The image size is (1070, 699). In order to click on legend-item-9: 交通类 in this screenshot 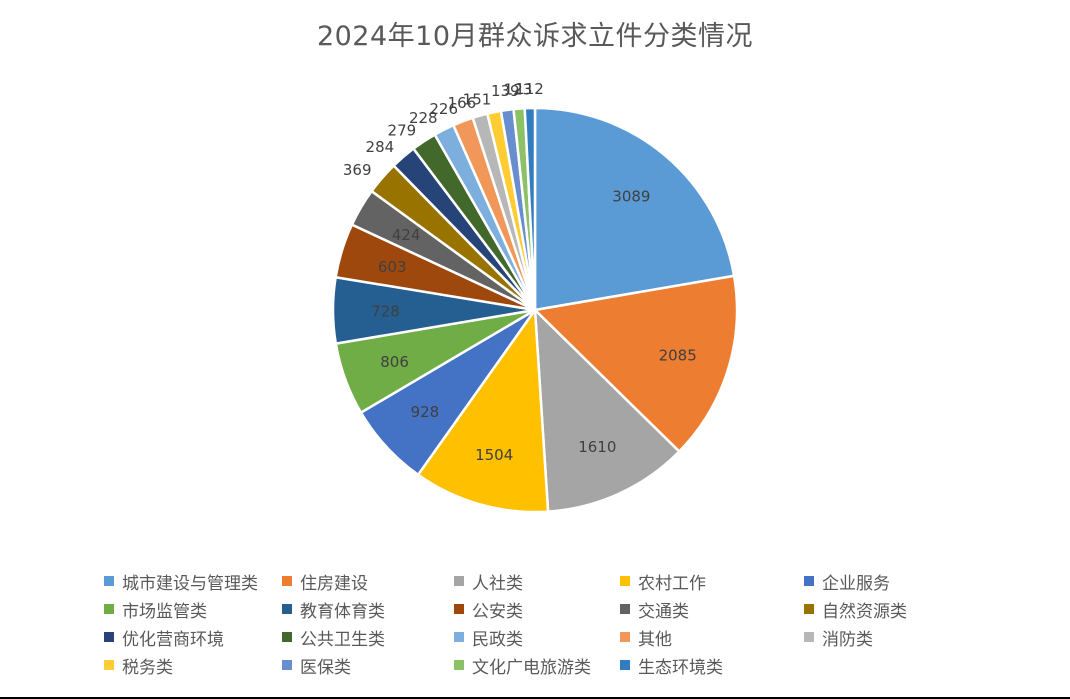, I will do `click(654, 609)`.